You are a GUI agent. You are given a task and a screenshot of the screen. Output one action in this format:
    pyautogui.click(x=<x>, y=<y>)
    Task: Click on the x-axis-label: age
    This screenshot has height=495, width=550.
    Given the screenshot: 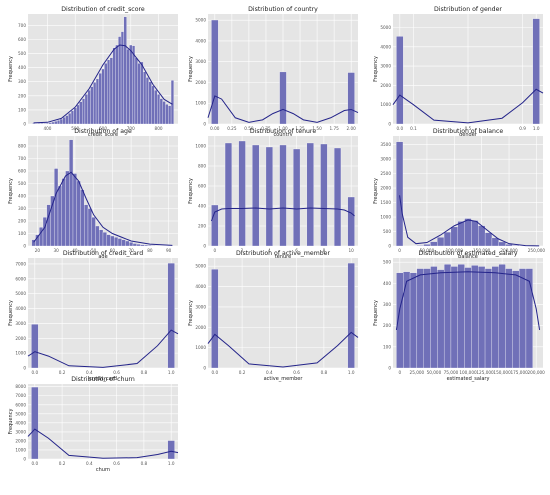 What is the action you would take?
    pyautogui.click(x=102, y=257)
    